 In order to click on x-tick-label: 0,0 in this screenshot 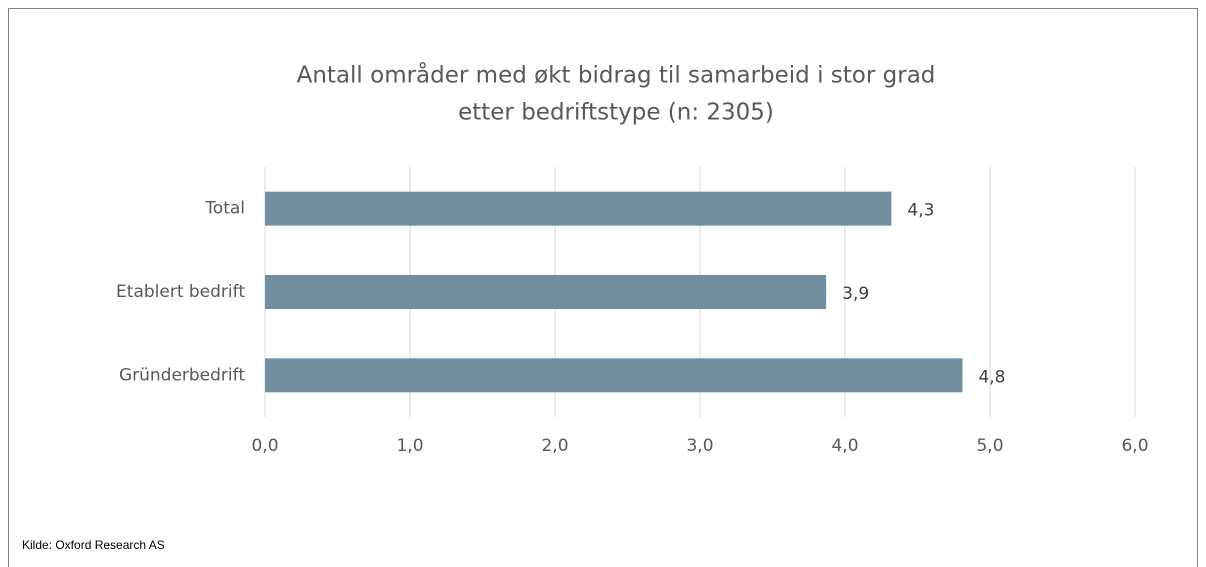, I will do `click(264, 446)`.